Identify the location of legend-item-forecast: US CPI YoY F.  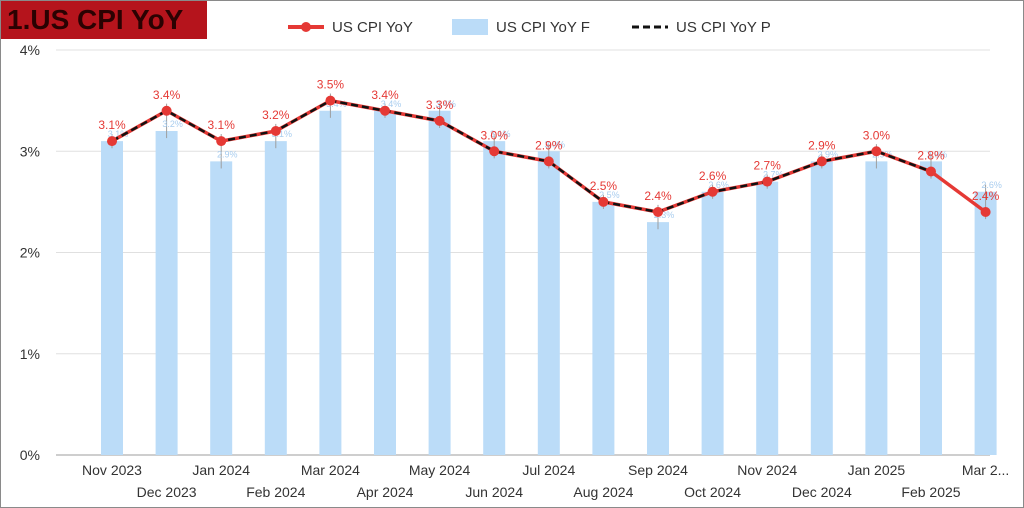
(521, 27).